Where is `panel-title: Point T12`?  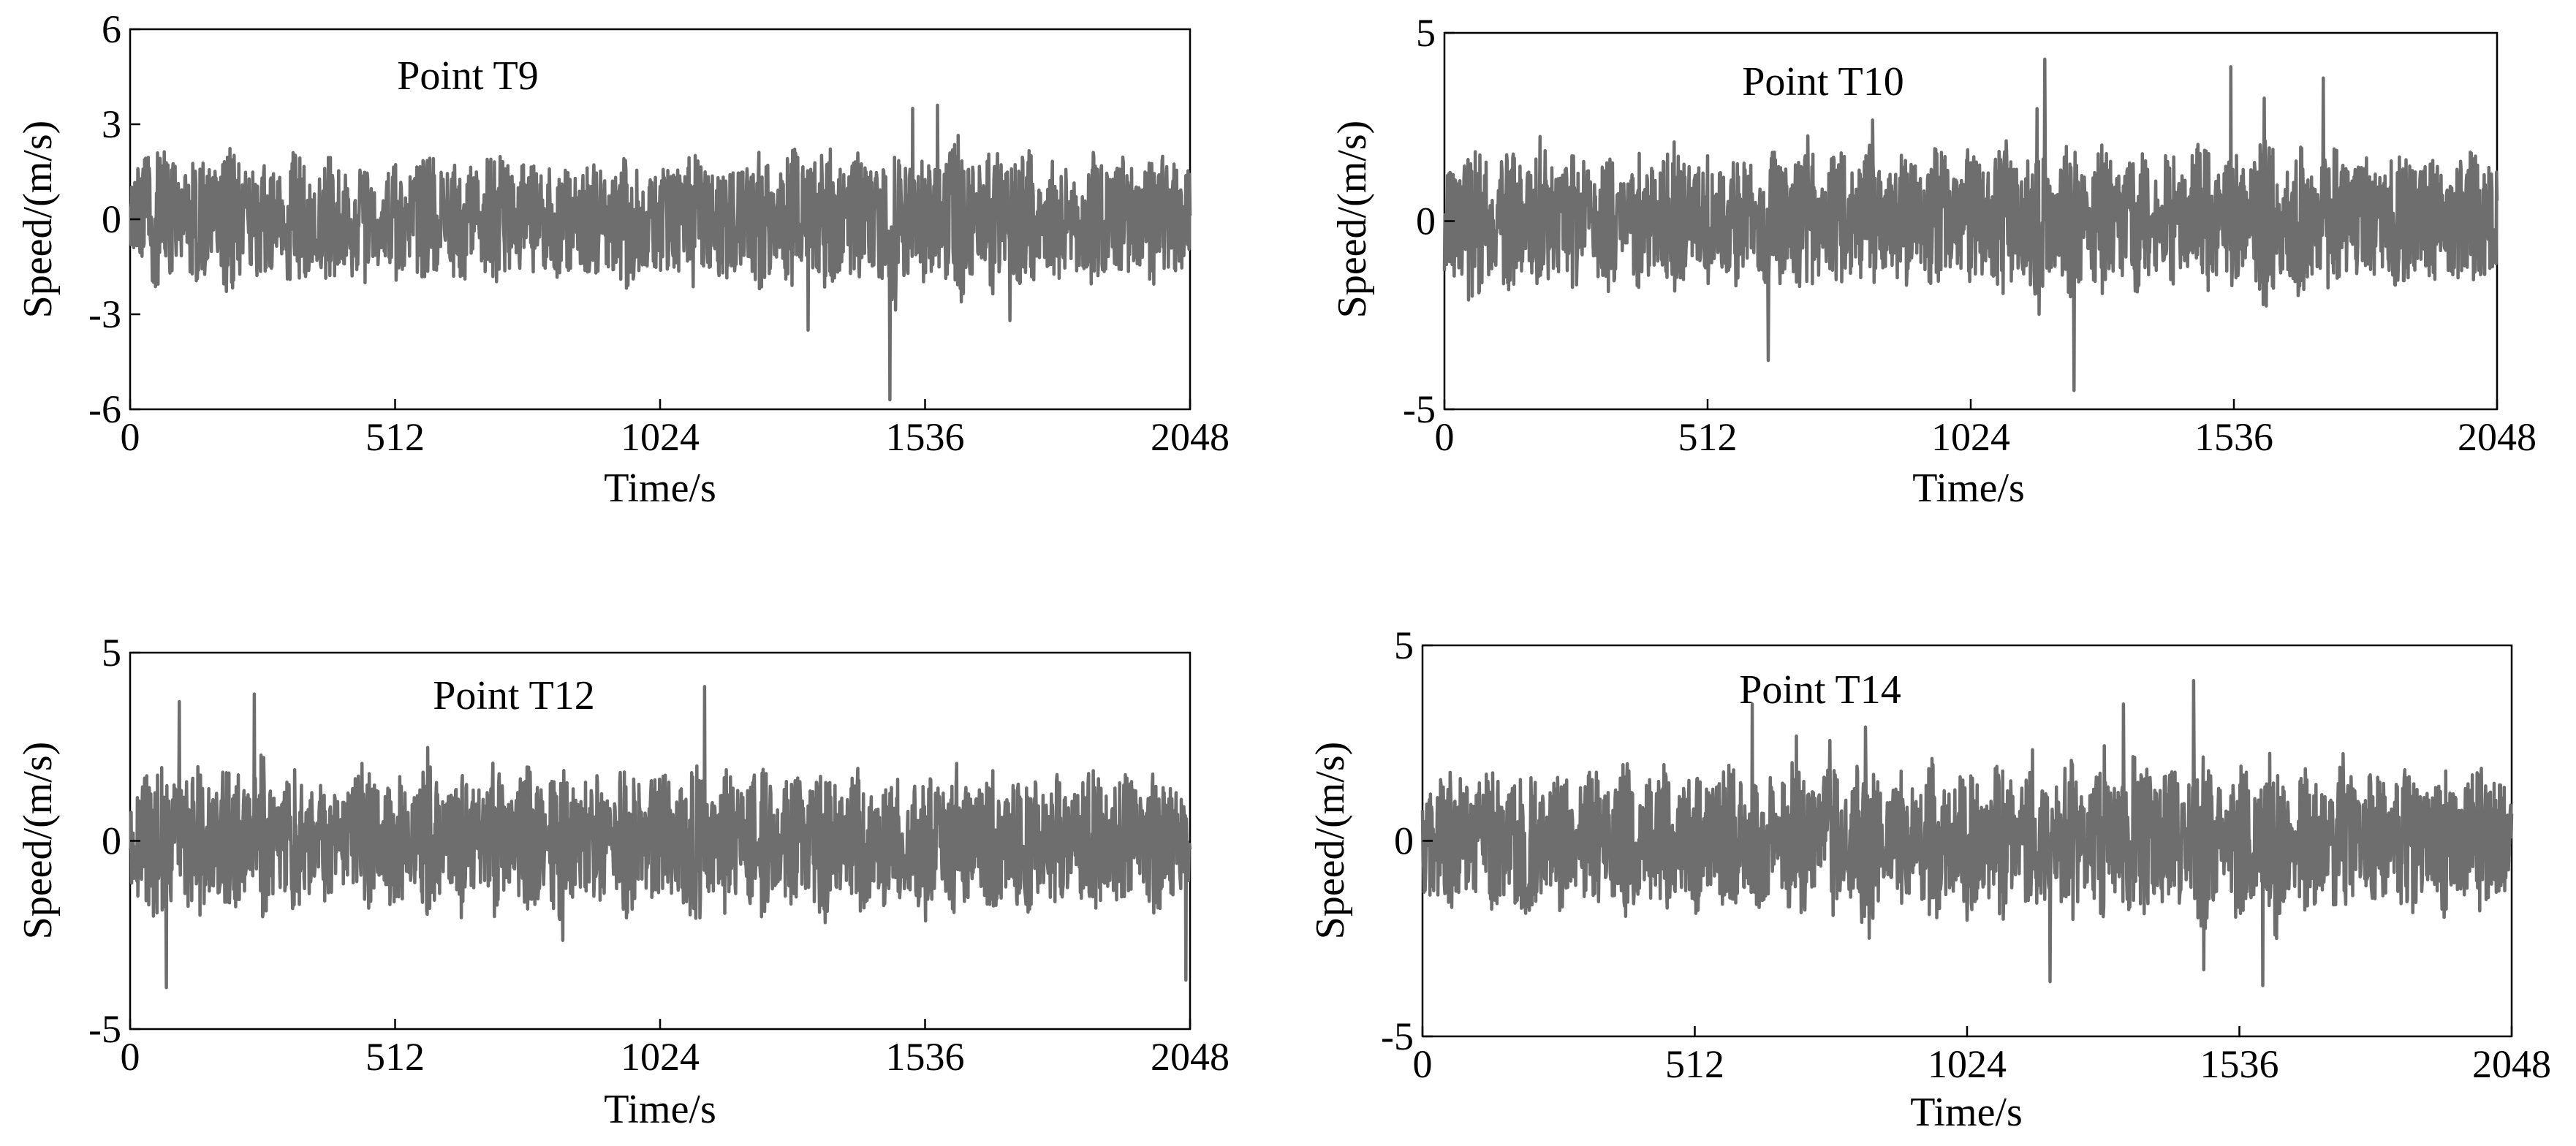
panel-title: Point T12 is located at coordinates (513, 695).